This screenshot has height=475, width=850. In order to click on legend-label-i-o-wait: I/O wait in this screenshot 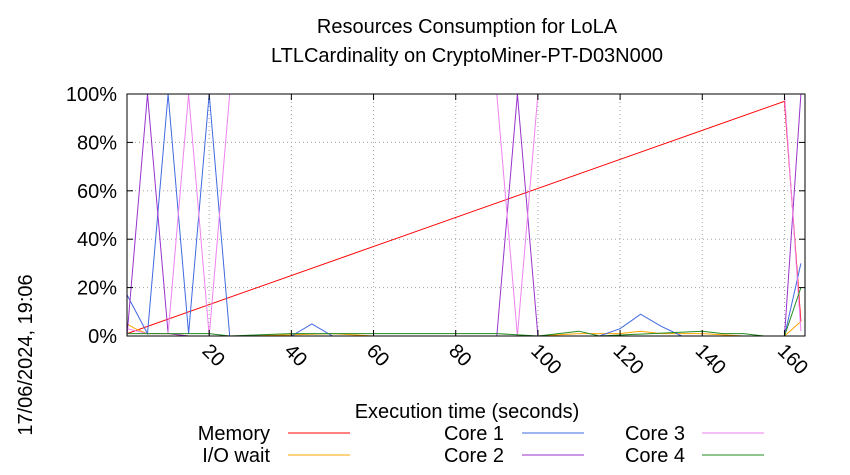, I will do `click(236, 456)`.